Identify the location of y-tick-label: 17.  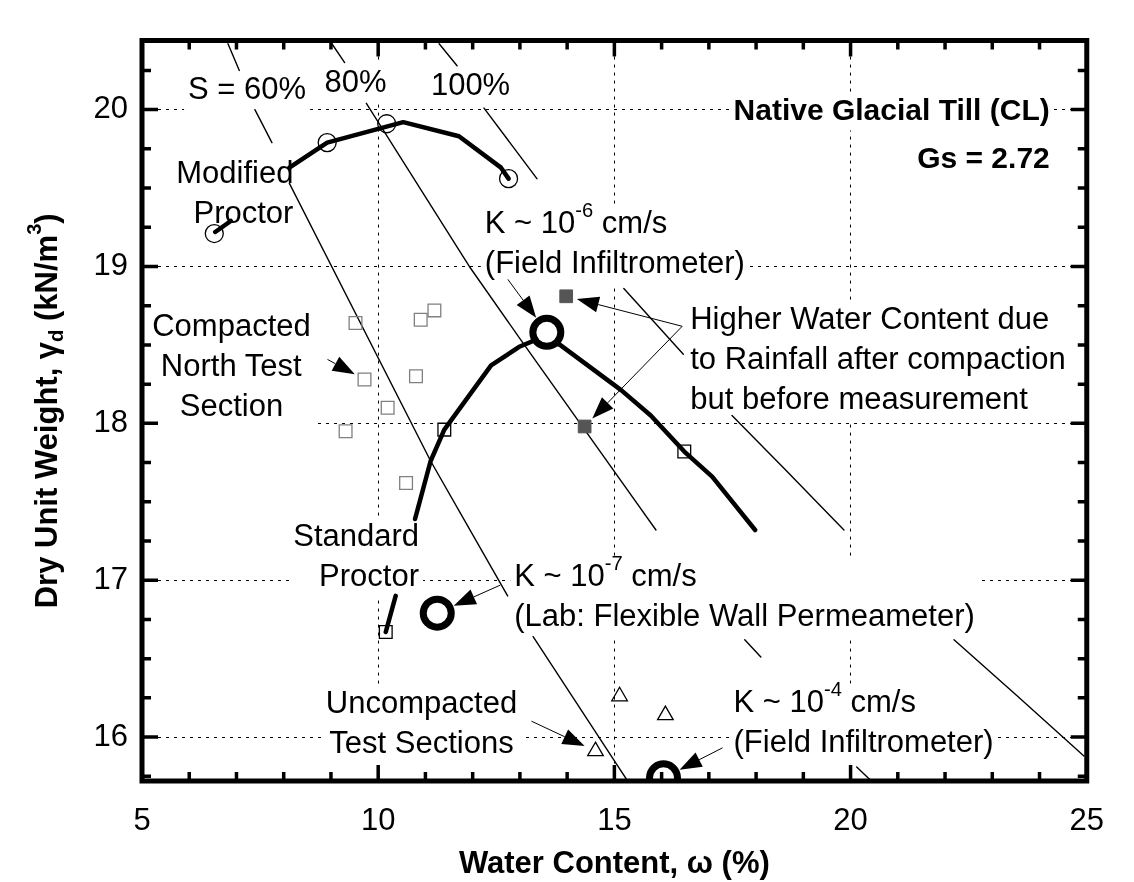
(110, 578).